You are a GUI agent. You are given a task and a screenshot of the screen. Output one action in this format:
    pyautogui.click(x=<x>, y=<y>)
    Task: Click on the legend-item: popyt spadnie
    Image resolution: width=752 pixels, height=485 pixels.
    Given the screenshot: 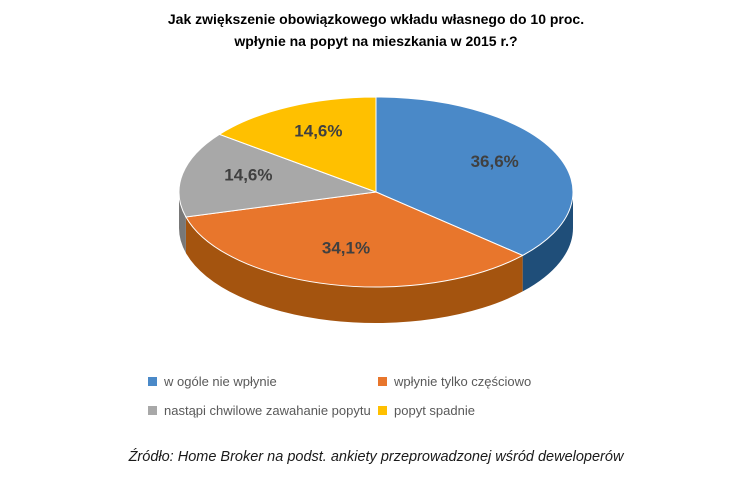 What is the action you would take?
    pyautogui.click(x=493, y=410)
    